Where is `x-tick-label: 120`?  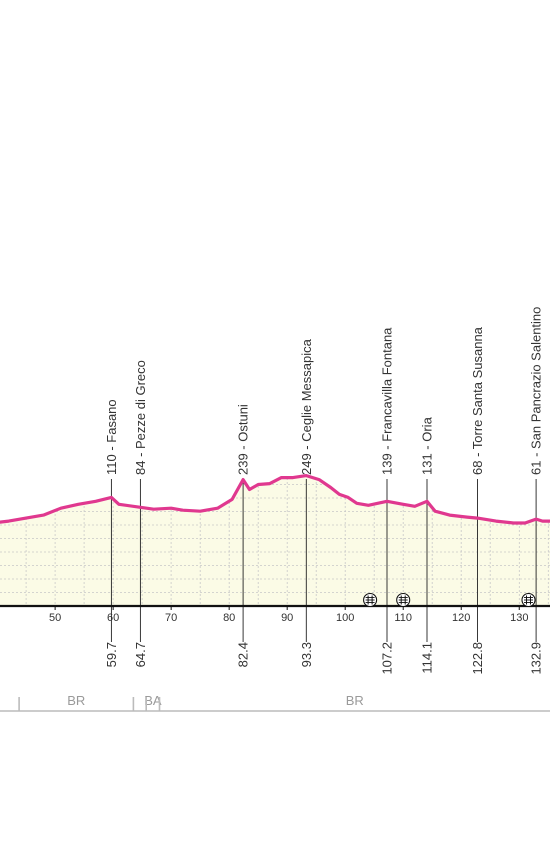 x-tick-label: 120 is located at coordinates (461, 618).